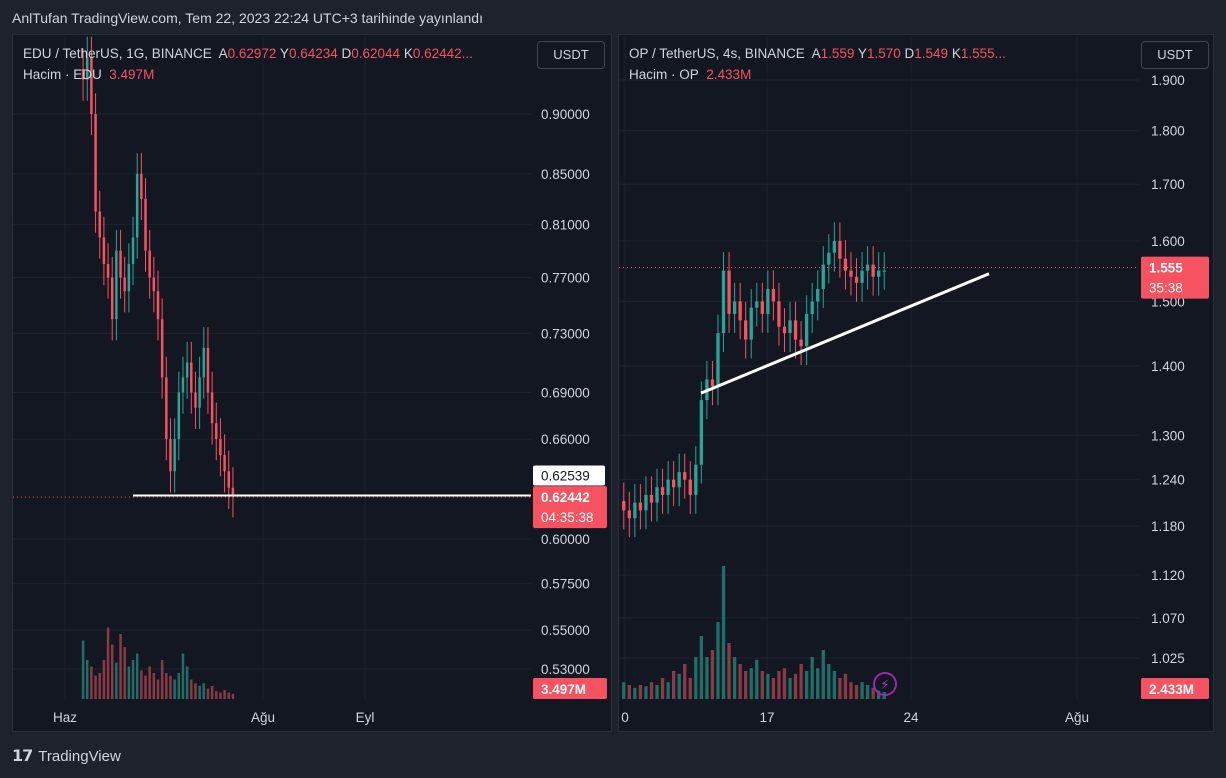  I want to click on edu-high: 0.64234, so click(313, 53).